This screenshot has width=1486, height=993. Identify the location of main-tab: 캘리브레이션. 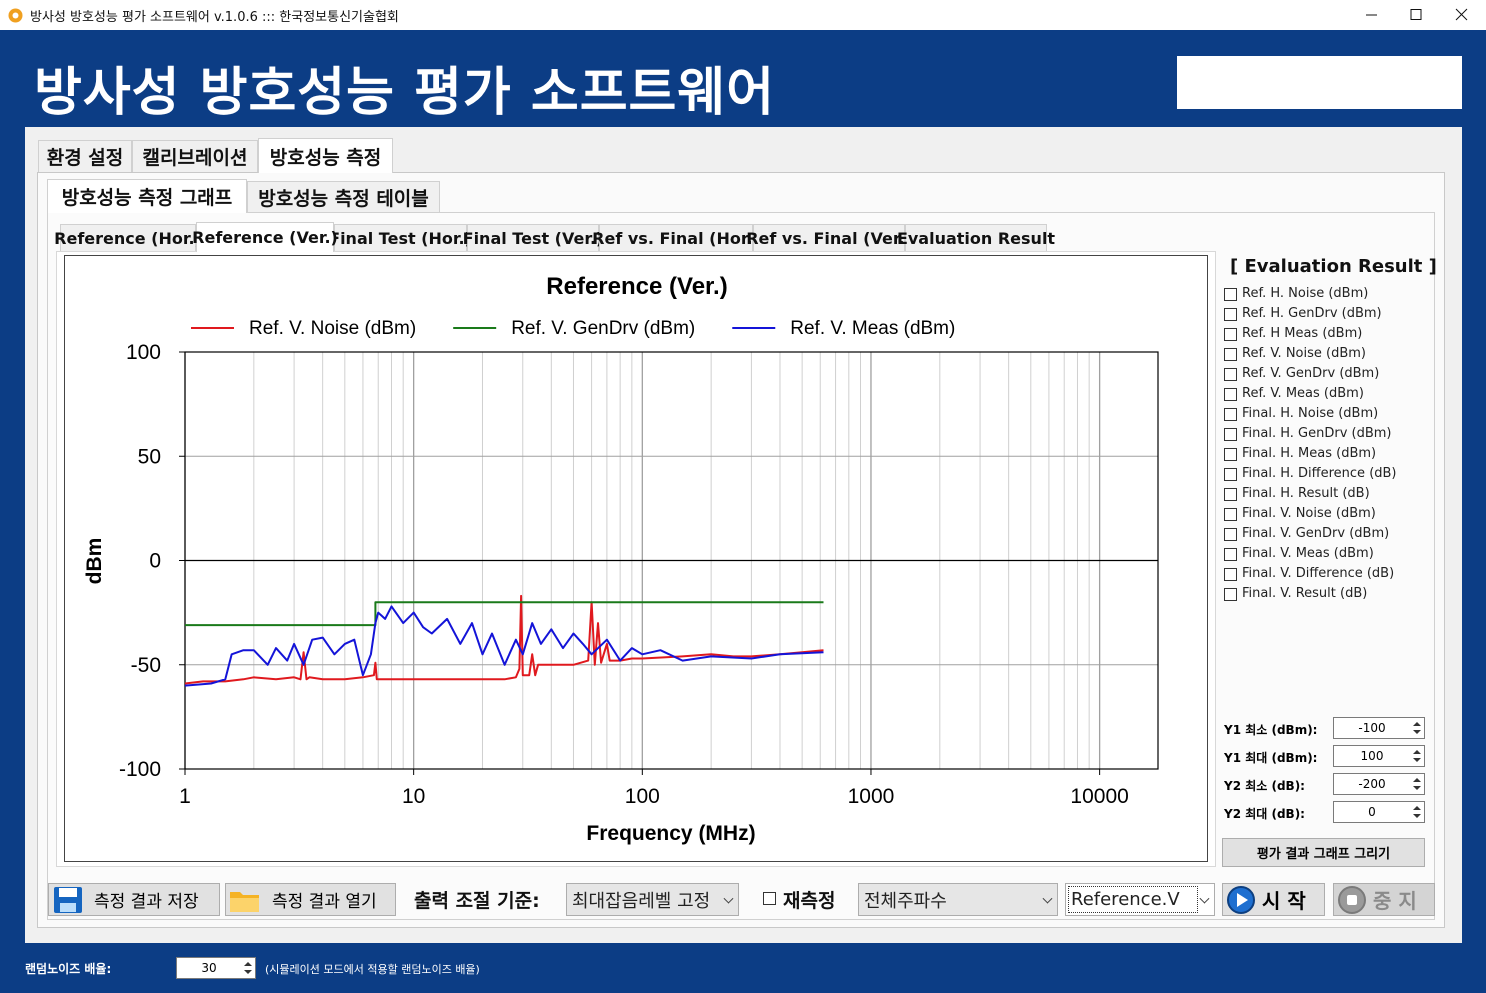
(195, 156).